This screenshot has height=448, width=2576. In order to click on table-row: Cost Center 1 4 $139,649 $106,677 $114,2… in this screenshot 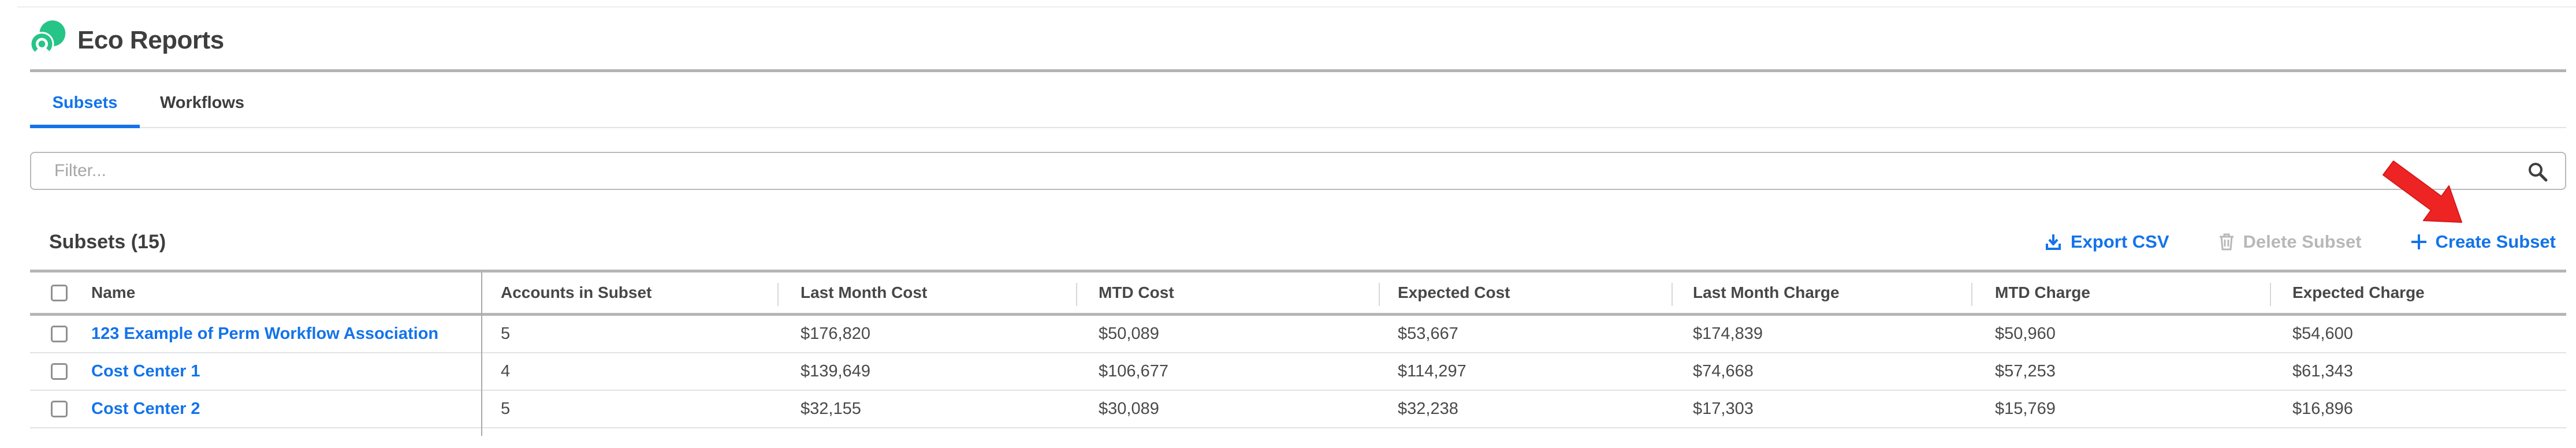, I will do `click(1298, 372)`.